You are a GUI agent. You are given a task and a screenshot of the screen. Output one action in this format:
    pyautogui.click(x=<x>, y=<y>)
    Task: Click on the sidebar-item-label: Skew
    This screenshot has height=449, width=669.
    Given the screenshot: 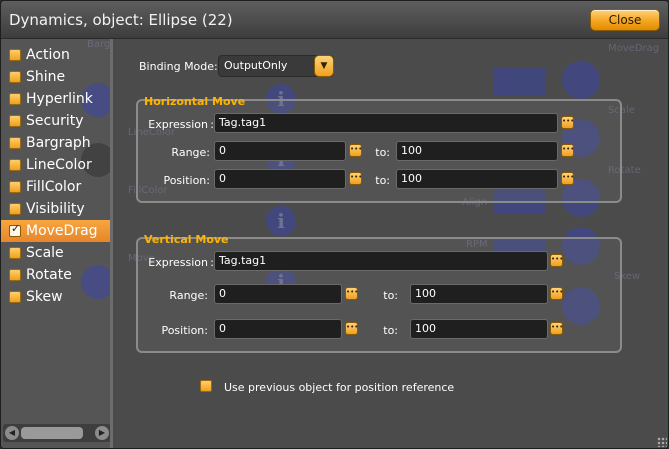 What is the action you would take?
    pyautogui.click(x=44, y=297)
    